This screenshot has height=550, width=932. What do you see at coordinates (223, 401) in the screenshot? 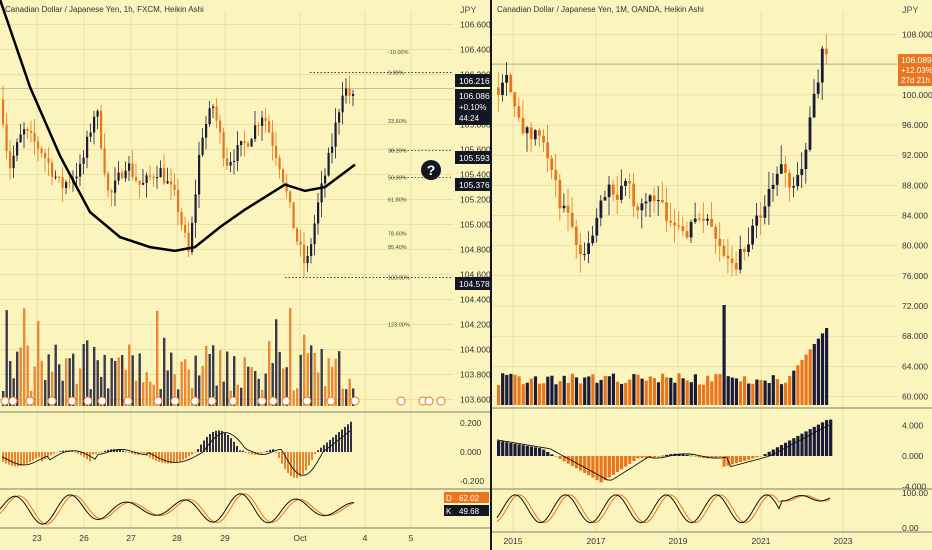
I see `left-event-markers` at bounding box center [223, 401].